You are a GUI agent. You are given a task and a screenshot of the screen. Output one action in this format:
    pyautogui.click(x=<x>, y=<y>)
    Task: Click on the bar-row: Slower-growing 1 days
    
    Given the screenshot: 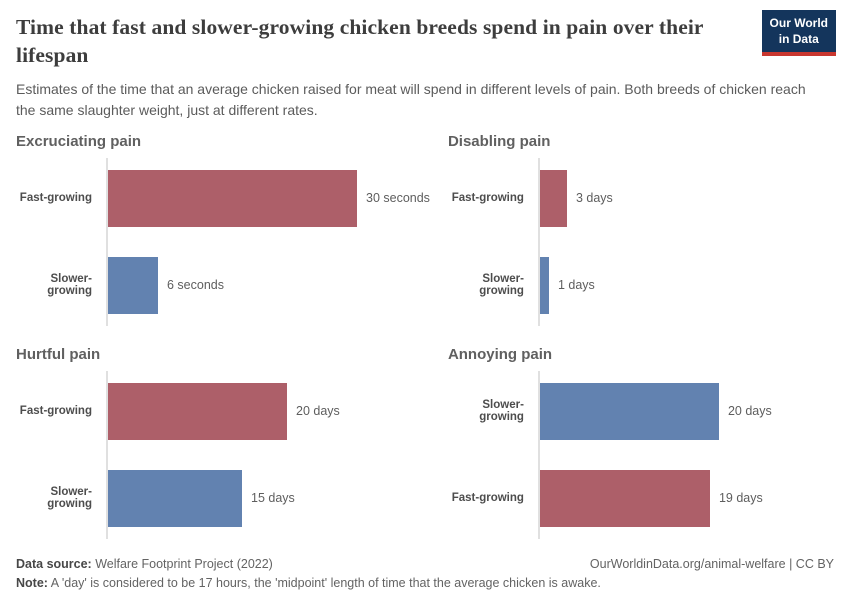 What is the action you would take?
    pyautogui.click(x=641, y=285)
    